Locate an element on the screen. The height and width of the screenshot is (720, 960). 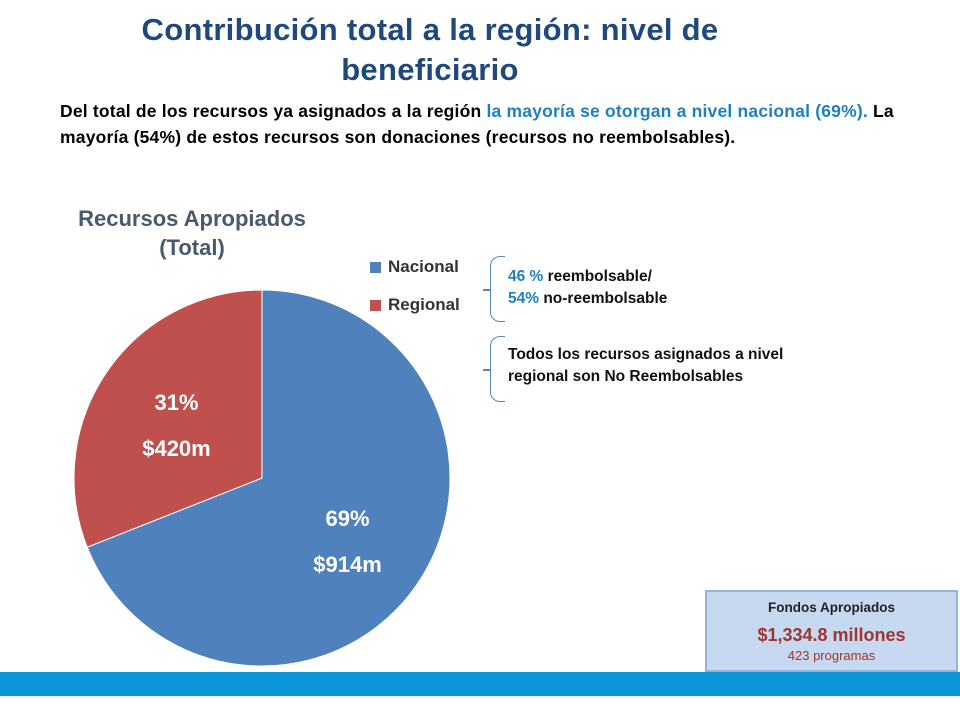
chart-legend: Nacional Regional is located at coordinates (415, 286).